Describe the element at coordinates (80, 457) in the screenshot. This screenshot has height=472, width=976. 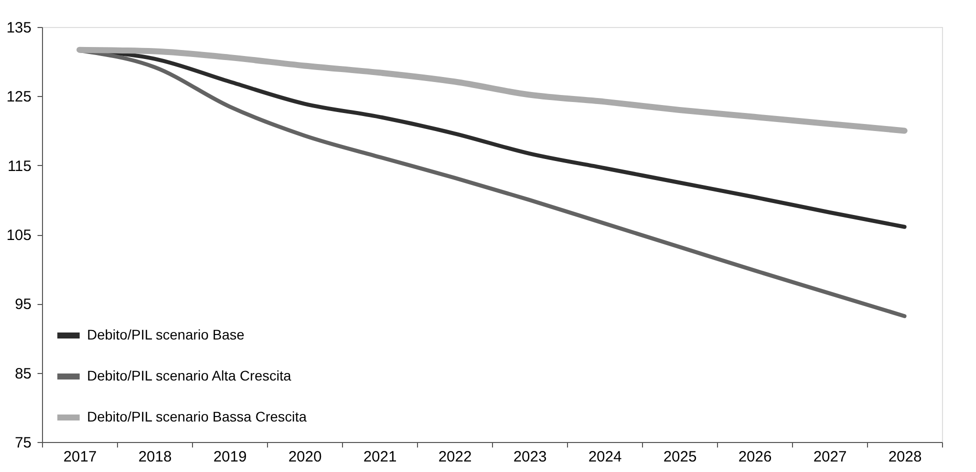
I see `x-tick-label: 2017` at that location.